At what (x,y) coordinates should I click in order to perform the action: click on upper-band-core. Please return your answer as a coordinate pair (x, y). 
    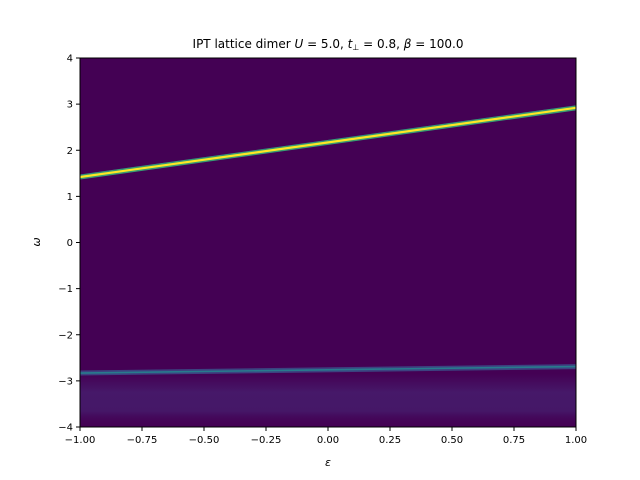
    Looking at the image, I should click on (328, 142).